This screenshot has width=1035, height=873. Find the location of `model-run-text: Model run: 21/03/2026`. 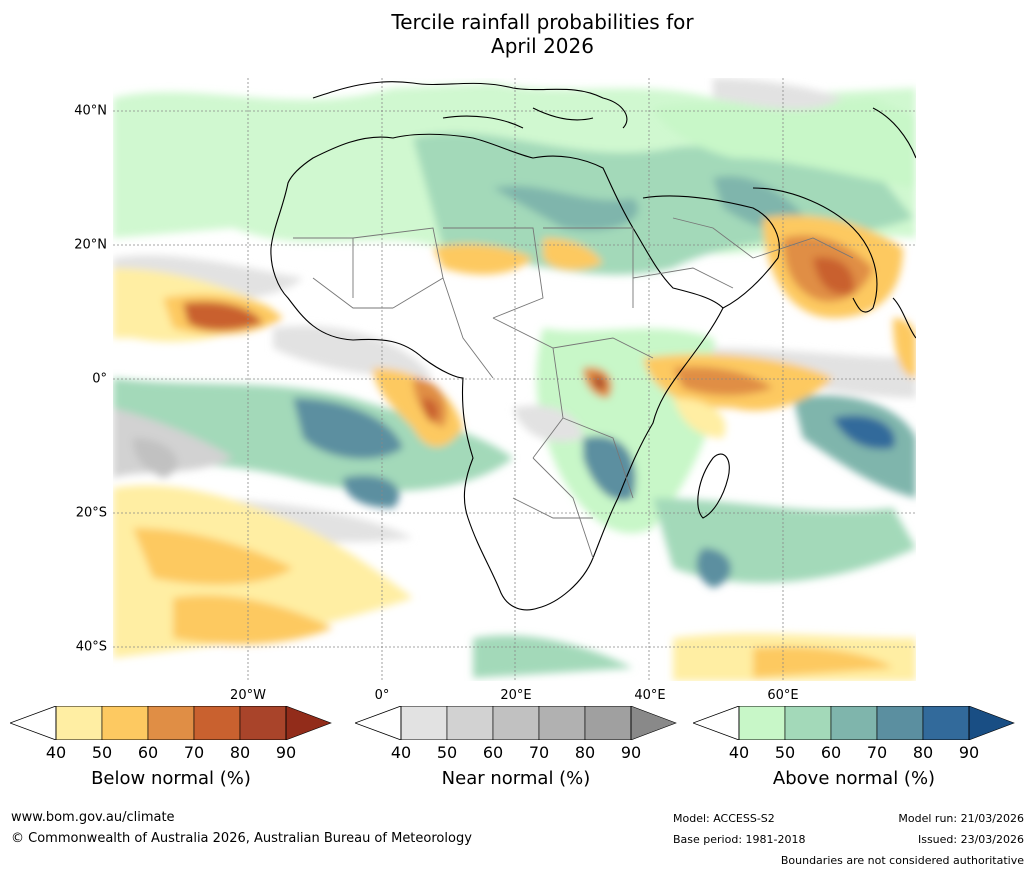

model-run-text: Model run: 21/03/2026 is located at coordinates (961, 818).